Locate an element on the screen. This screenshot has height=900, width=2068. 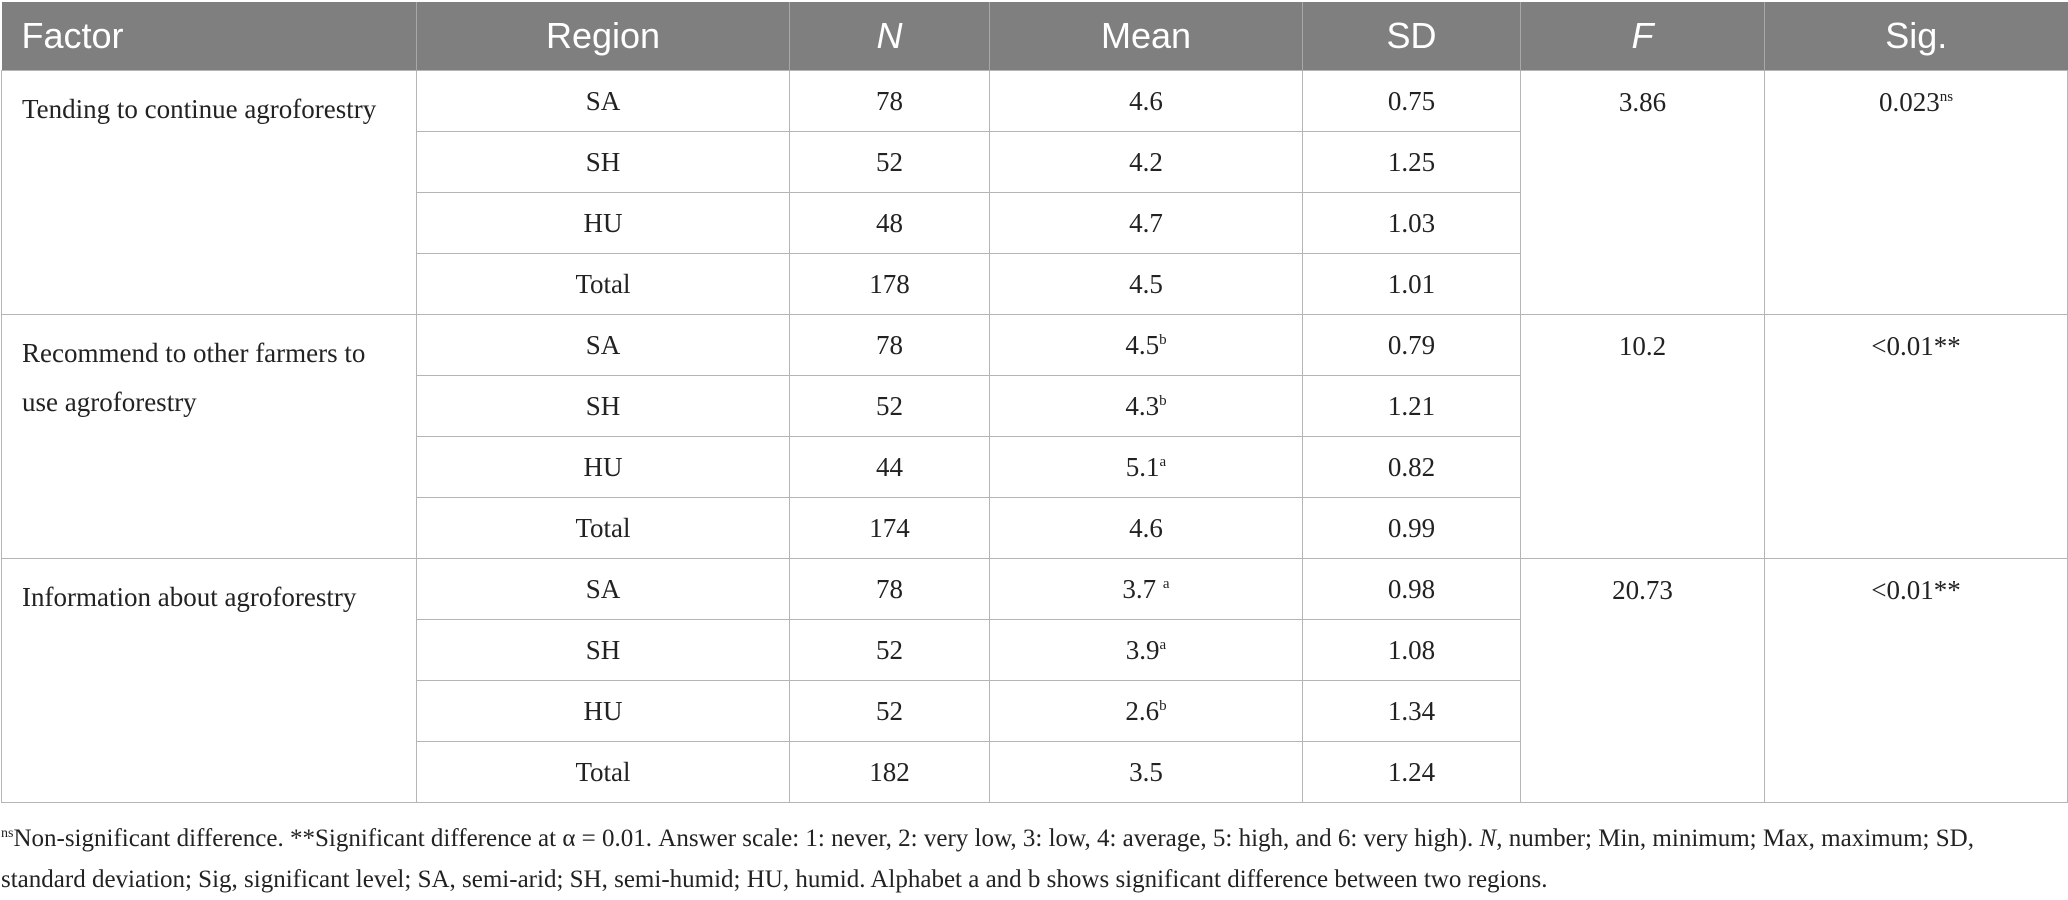
n-cell-value: 44 is located at coordinates (889, 466).